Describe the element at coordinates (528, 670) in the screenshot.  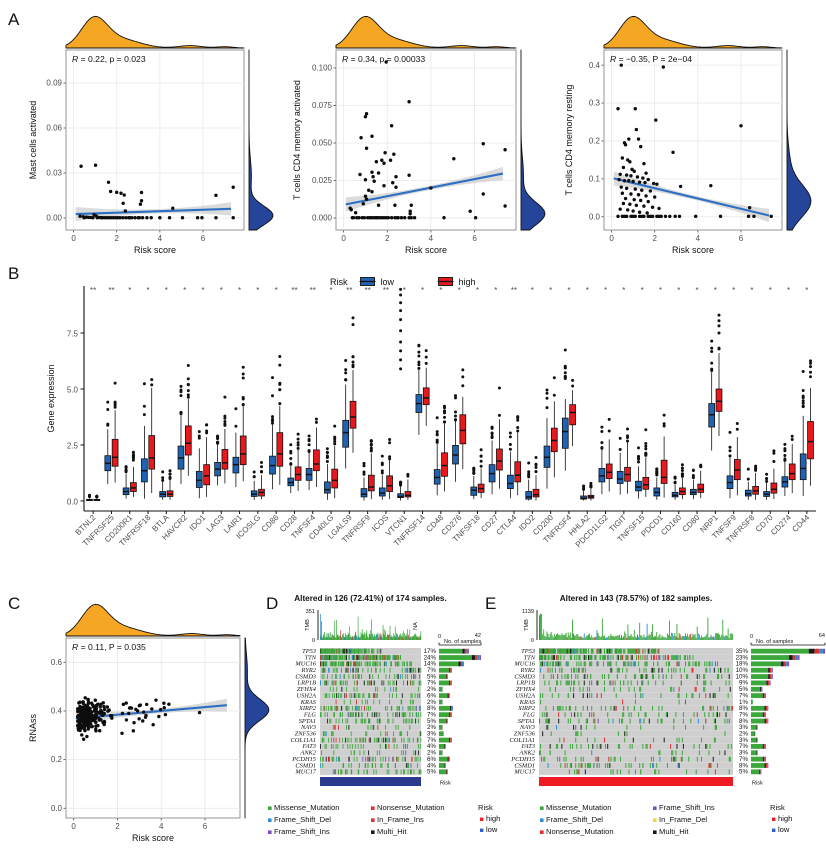
I see `gene-label: RYR2` at that location.